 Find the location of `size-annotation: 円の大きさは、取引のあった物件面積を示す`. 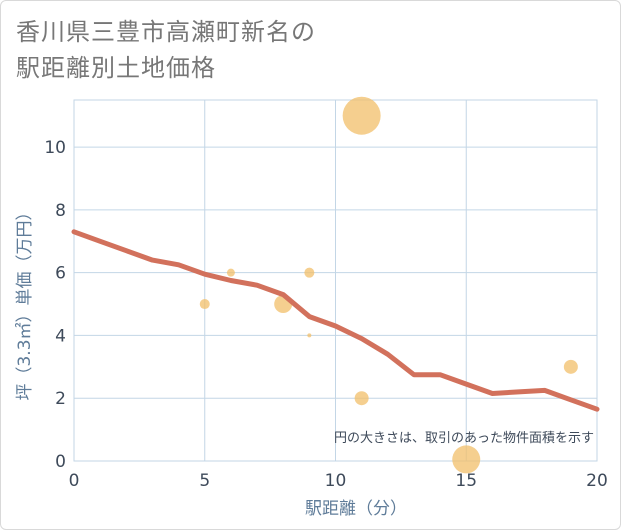

size-annotation: 円の大きさは、取引のあった物件面積を示す is located at coordinates (464, 438).